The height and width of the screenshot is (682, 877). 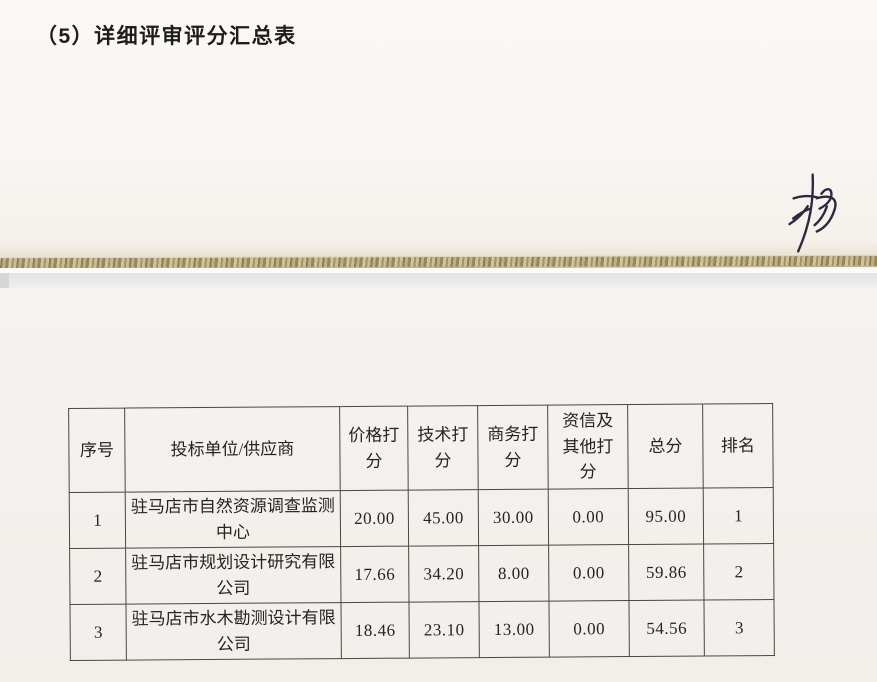 What do you see at coordinates (443, 574) in the screenshot?
I see `tech-score-cell: 34.20` at bounding box center [443, 574].